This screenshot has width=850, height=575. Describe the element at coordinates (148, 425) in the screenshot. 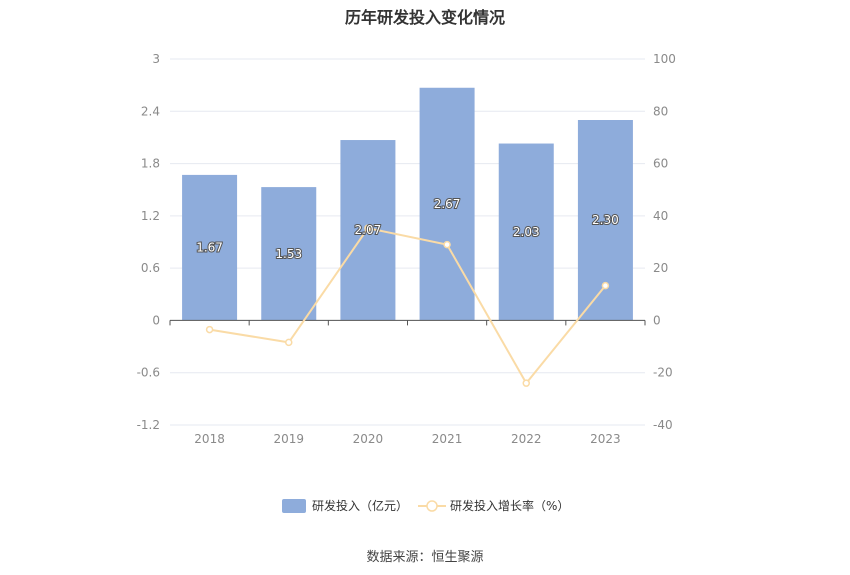

I see `left-axis-tick-label: -1.2` at that location.